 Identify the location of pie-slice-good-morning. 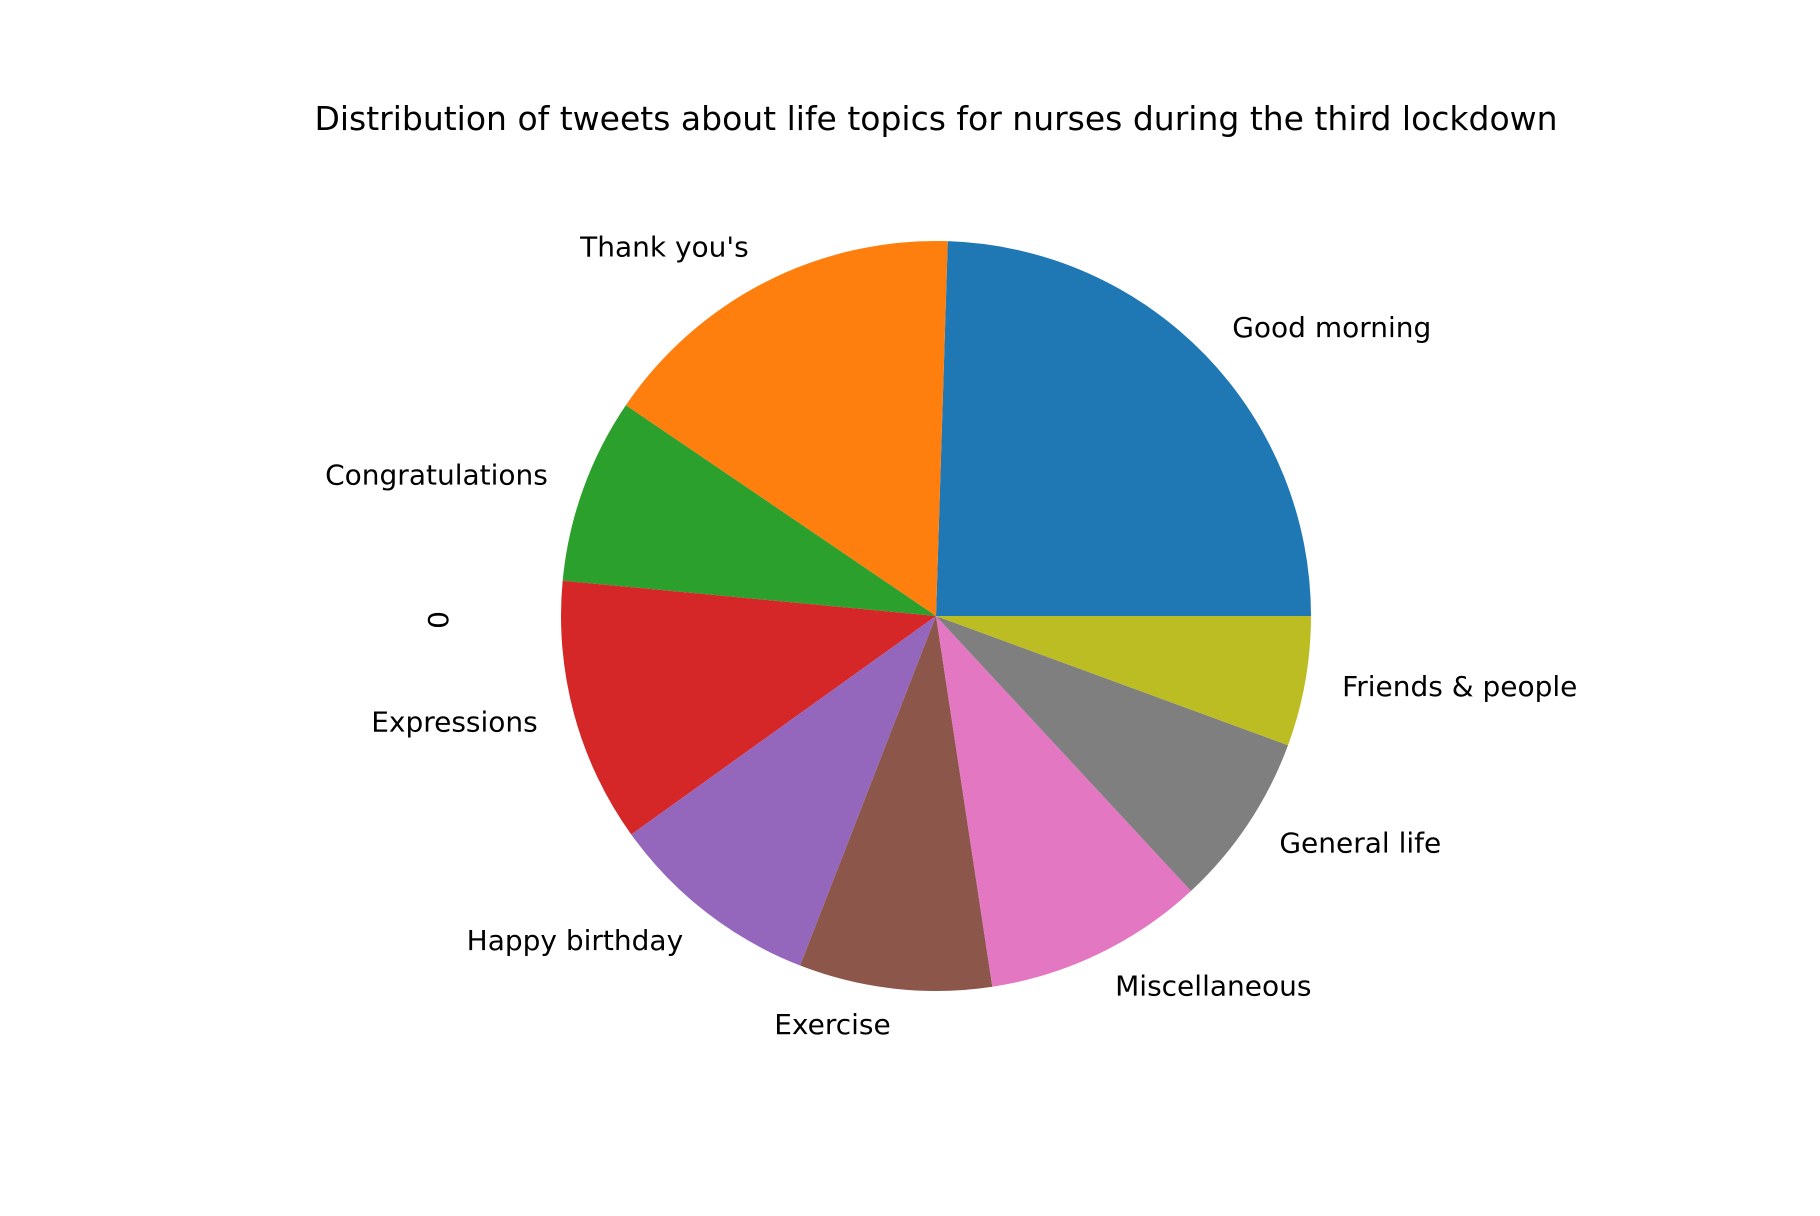
(1123, 428).